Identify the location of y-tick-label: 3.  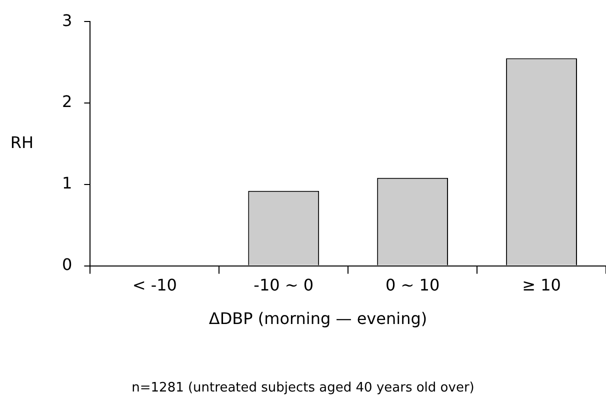
(67, 20).